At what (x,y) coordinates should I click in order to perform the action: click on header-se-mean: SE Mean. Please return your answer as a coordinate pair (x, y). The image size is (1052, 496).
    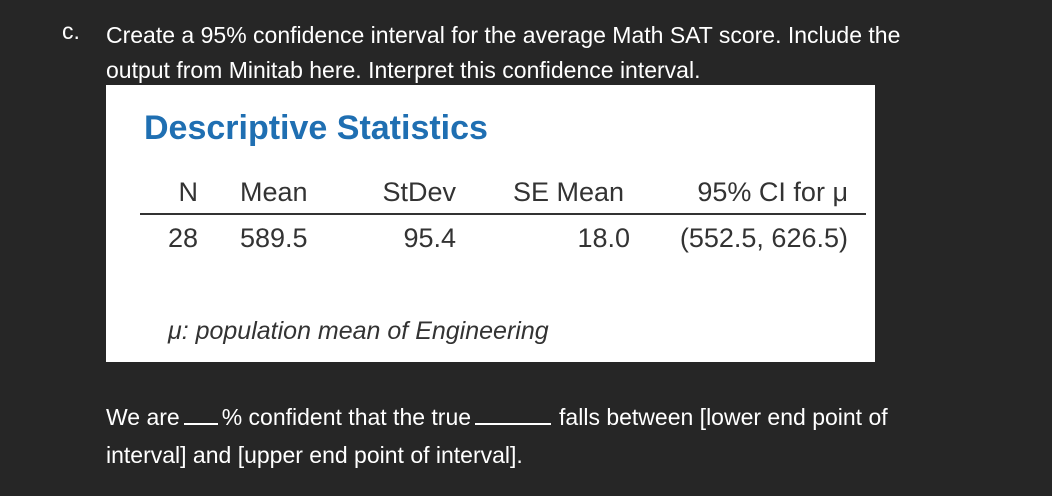
    Looking at the image, I should click on (568, 192).